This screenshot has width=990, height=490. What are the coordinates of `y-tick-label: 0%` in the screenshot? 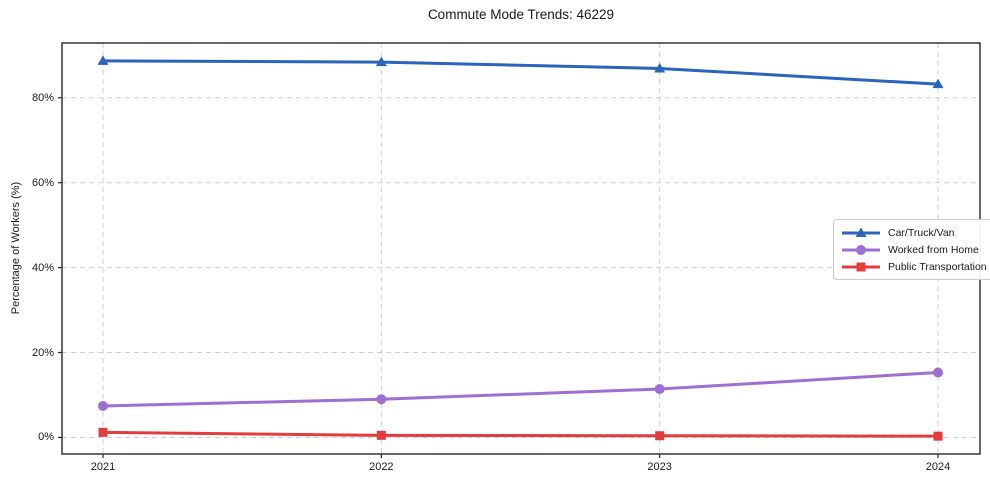 It's located at (46, 437).